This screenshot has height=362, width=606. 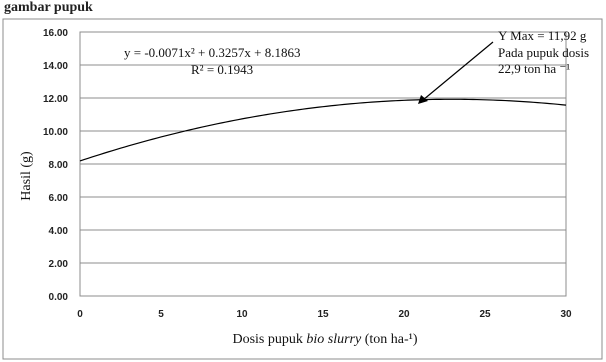 I want to click on y-tick-label: 10.00, so click(x=55, y=132).